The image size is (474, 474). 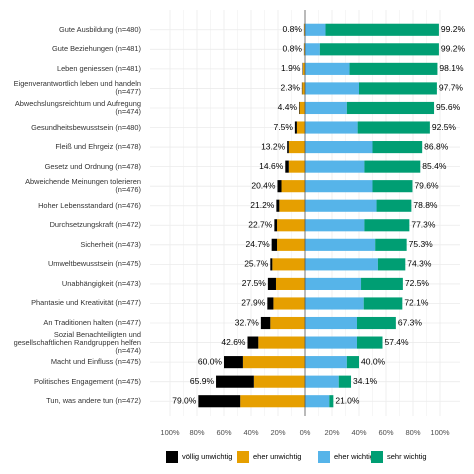 What do you see at coordinates (92, 323) in the screenshot?
I see `category-label: An Traditionen halten (n=477)` at bounding box center [92, 323].